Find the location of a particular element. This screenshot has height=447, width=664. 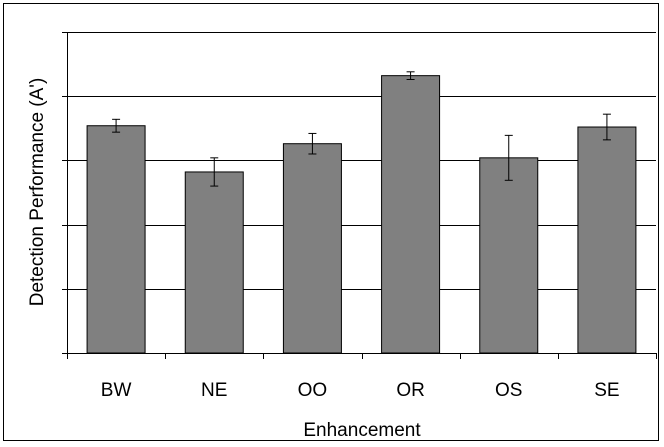

x-tick-label-ne: NE is located at coordinates (214, 390).